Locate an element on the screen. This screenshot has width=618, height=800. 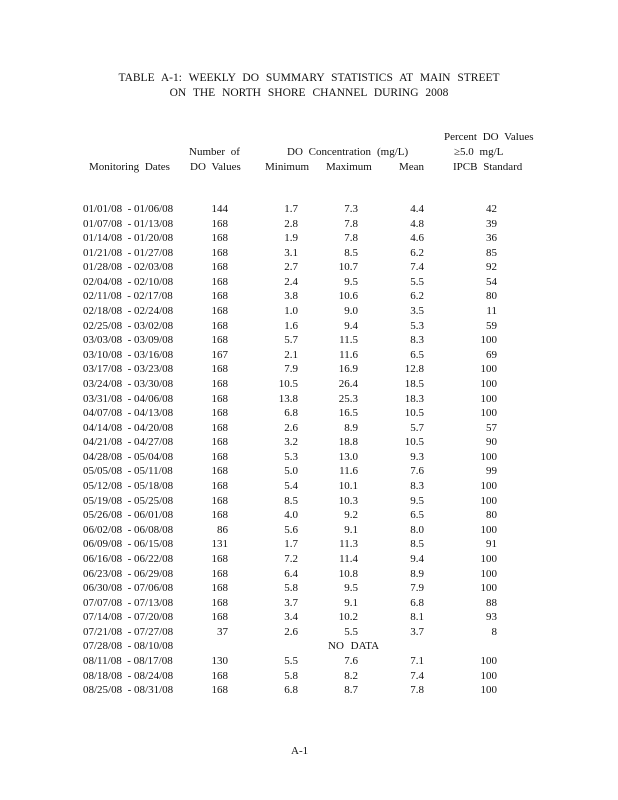
row-minimum: 1.9 is located at coordinates (291, 238).